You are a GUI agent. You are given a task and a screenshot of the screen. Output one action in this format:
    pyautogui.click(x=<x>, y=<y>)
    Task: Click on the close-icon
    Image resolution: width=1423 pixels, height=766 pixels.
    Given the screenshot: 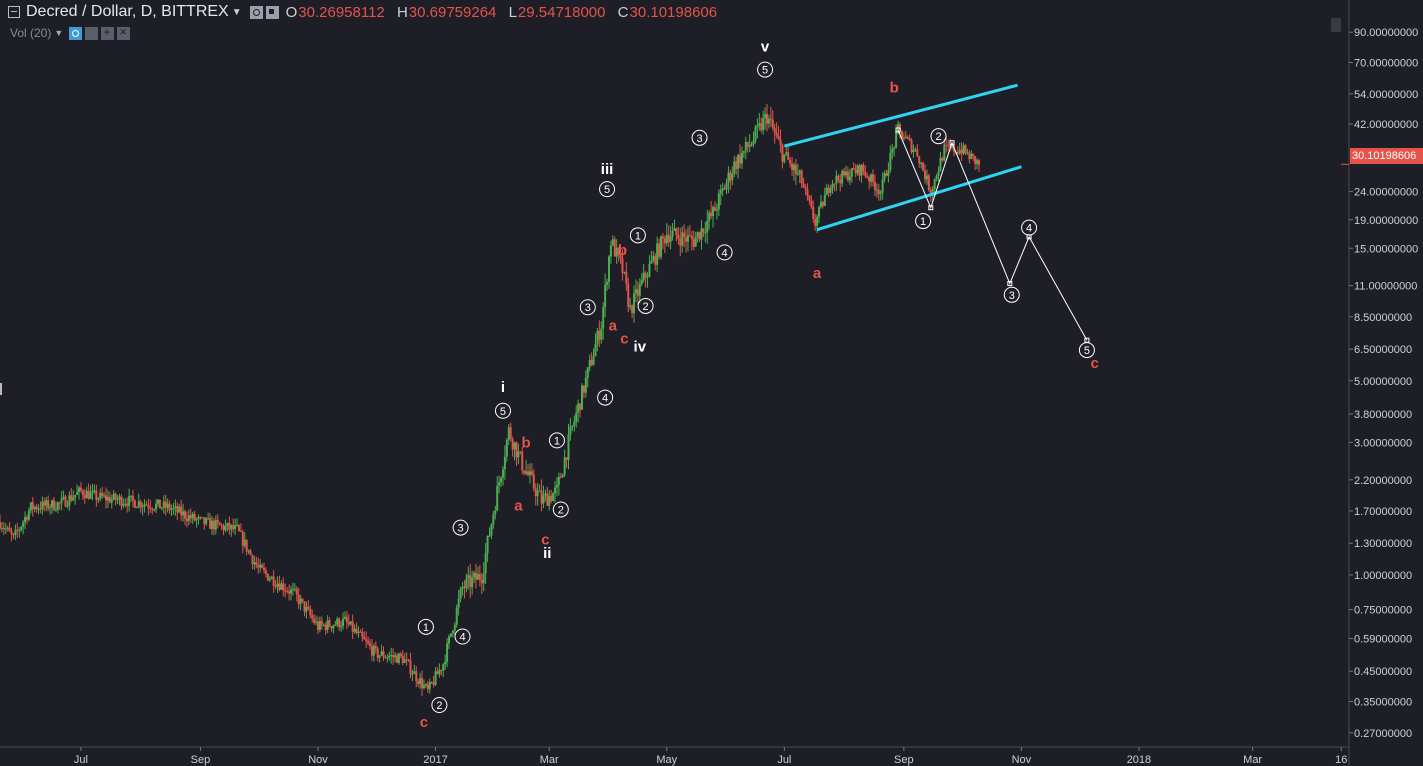 What is the action you would take?
    pyautogui.click(x=124, y=32)
    